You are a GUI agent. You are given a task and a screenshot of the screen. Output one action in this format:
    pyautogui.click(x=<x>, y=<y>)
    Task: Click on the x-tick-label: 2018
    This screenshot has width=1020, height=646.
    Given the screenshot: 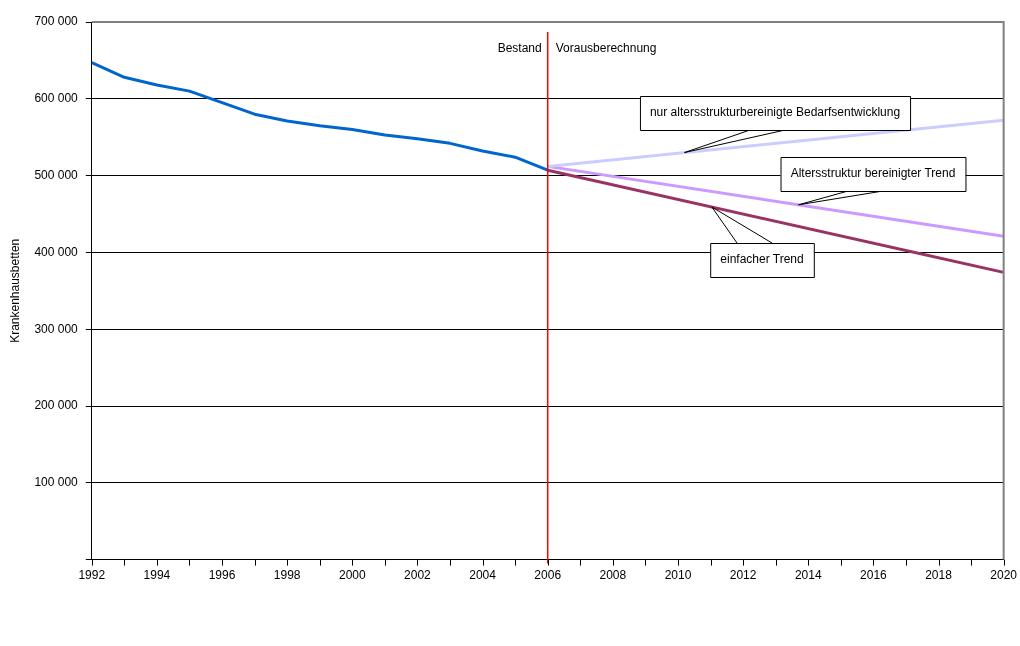 What is the action you would take?
    pyautogui.click(x=939, y=575)
    